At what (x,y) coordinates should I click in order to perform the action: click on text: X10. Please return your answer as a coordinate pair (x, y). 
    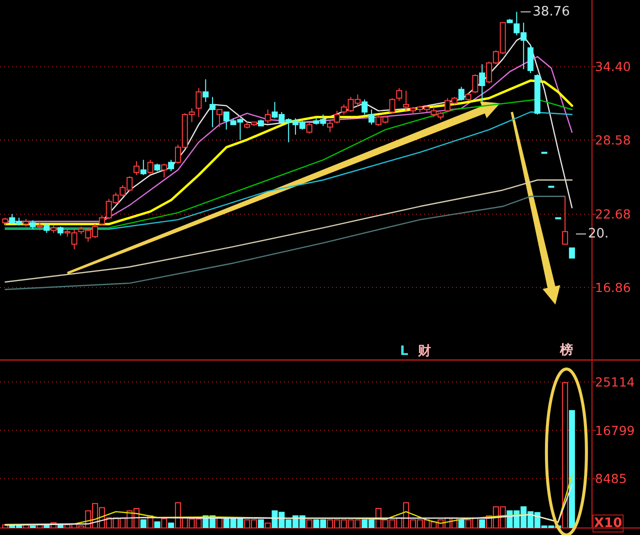
    Looking at the image, I should click on (608, 523).